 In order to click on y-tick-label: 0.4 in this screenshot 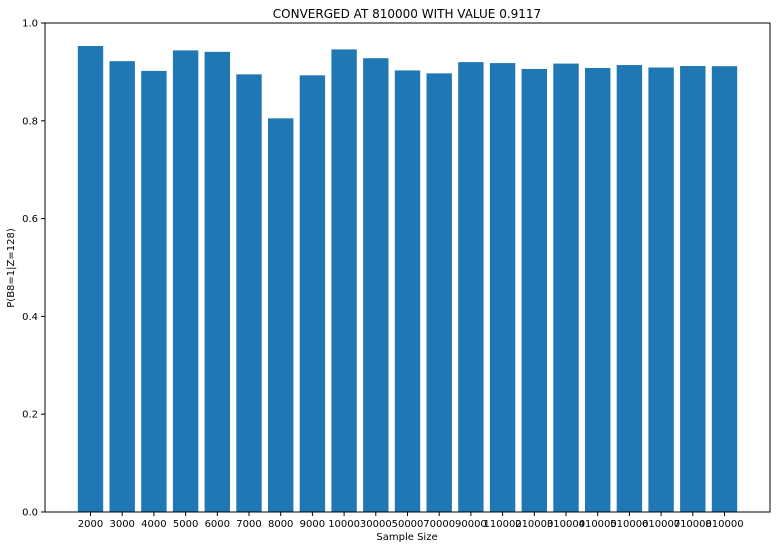, I will do `click(30, 317)`.